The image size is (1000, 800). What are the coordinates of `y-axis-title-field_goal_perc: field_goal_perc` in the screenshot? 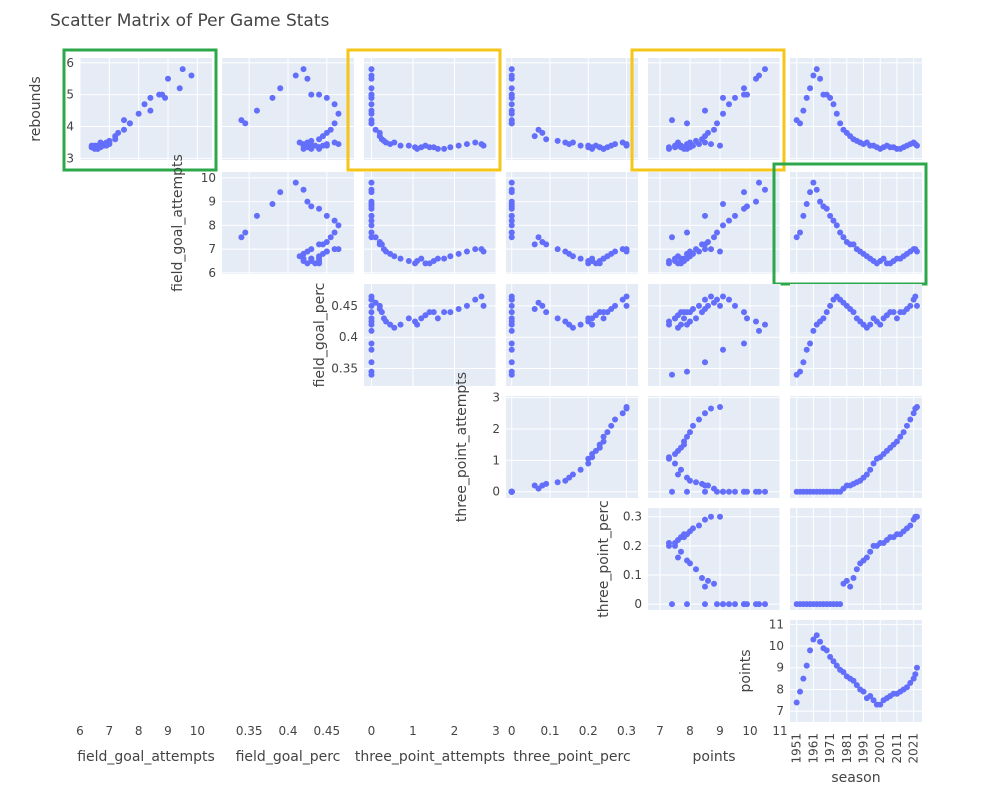 It's located at (320, 335).